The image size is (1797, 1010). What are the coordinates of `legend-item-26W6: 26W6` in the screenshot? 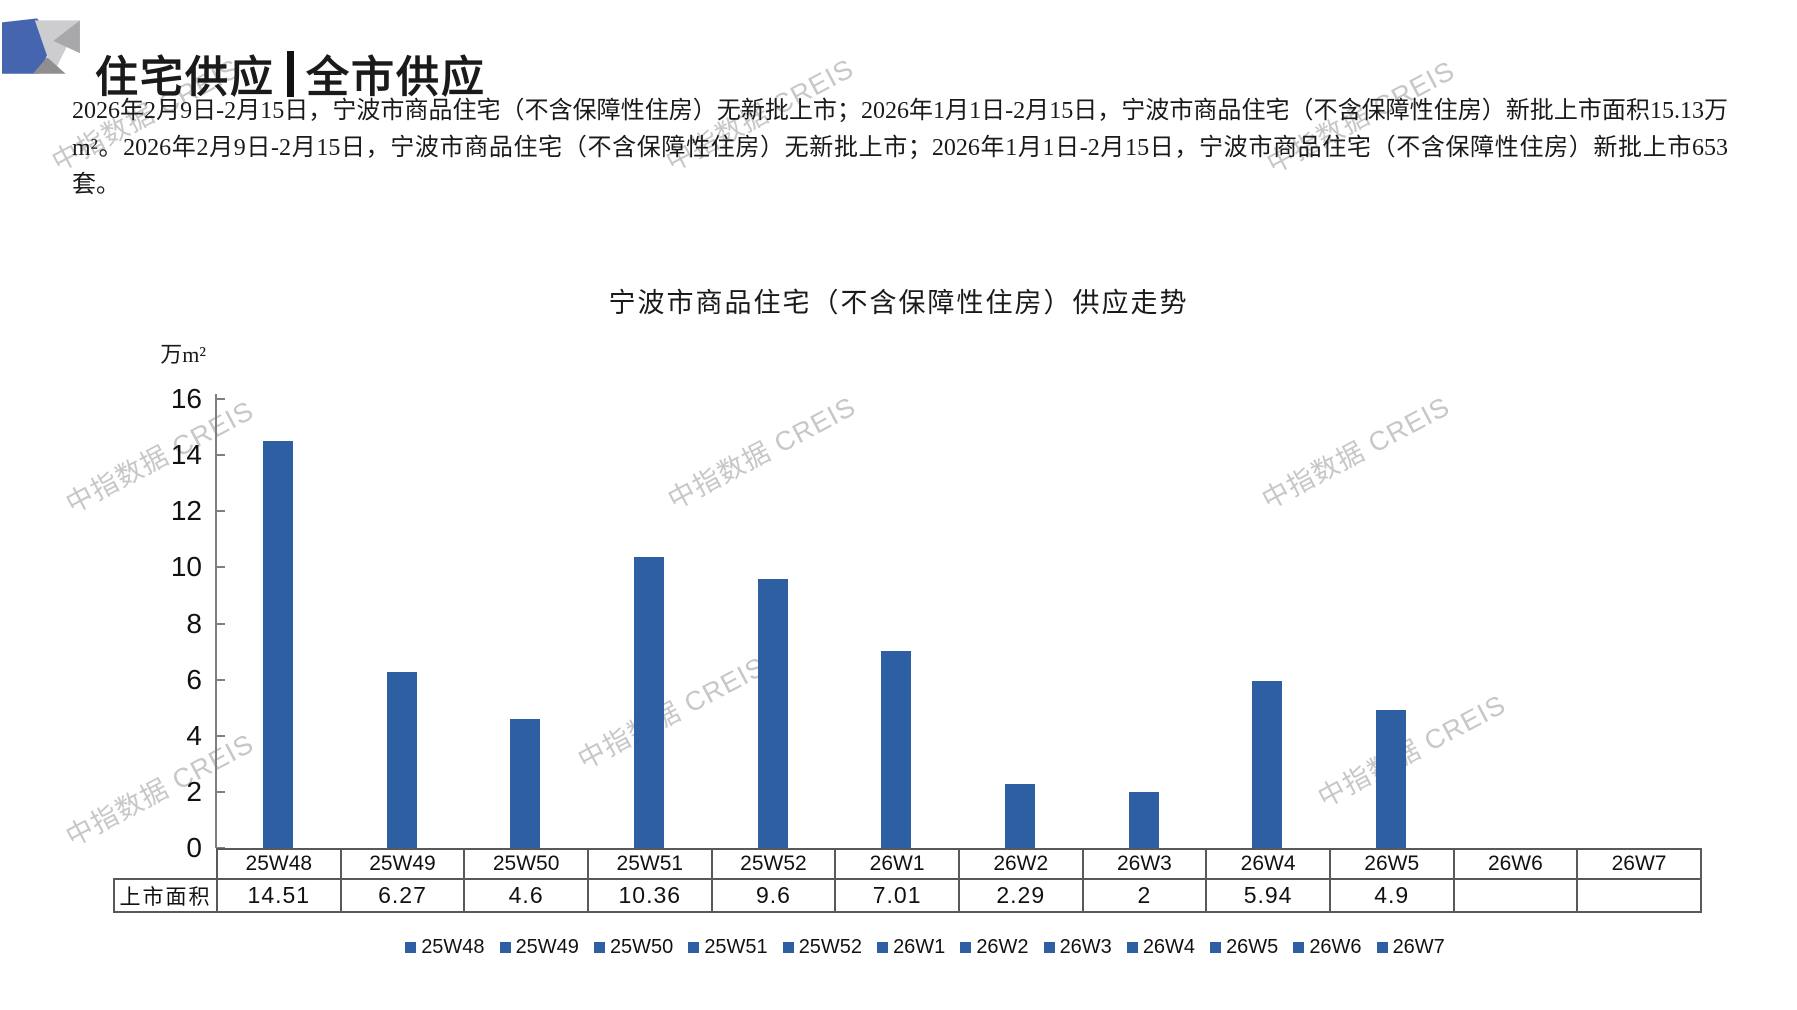 It's located at (1327, 947).